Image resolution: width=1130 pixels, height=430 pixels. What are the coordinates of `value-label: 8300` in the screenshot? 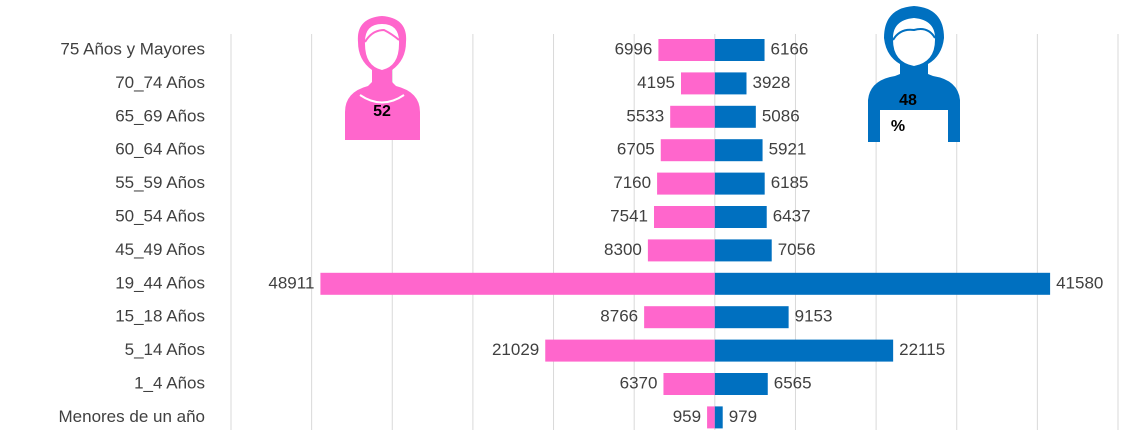 It's located at (623, 249).